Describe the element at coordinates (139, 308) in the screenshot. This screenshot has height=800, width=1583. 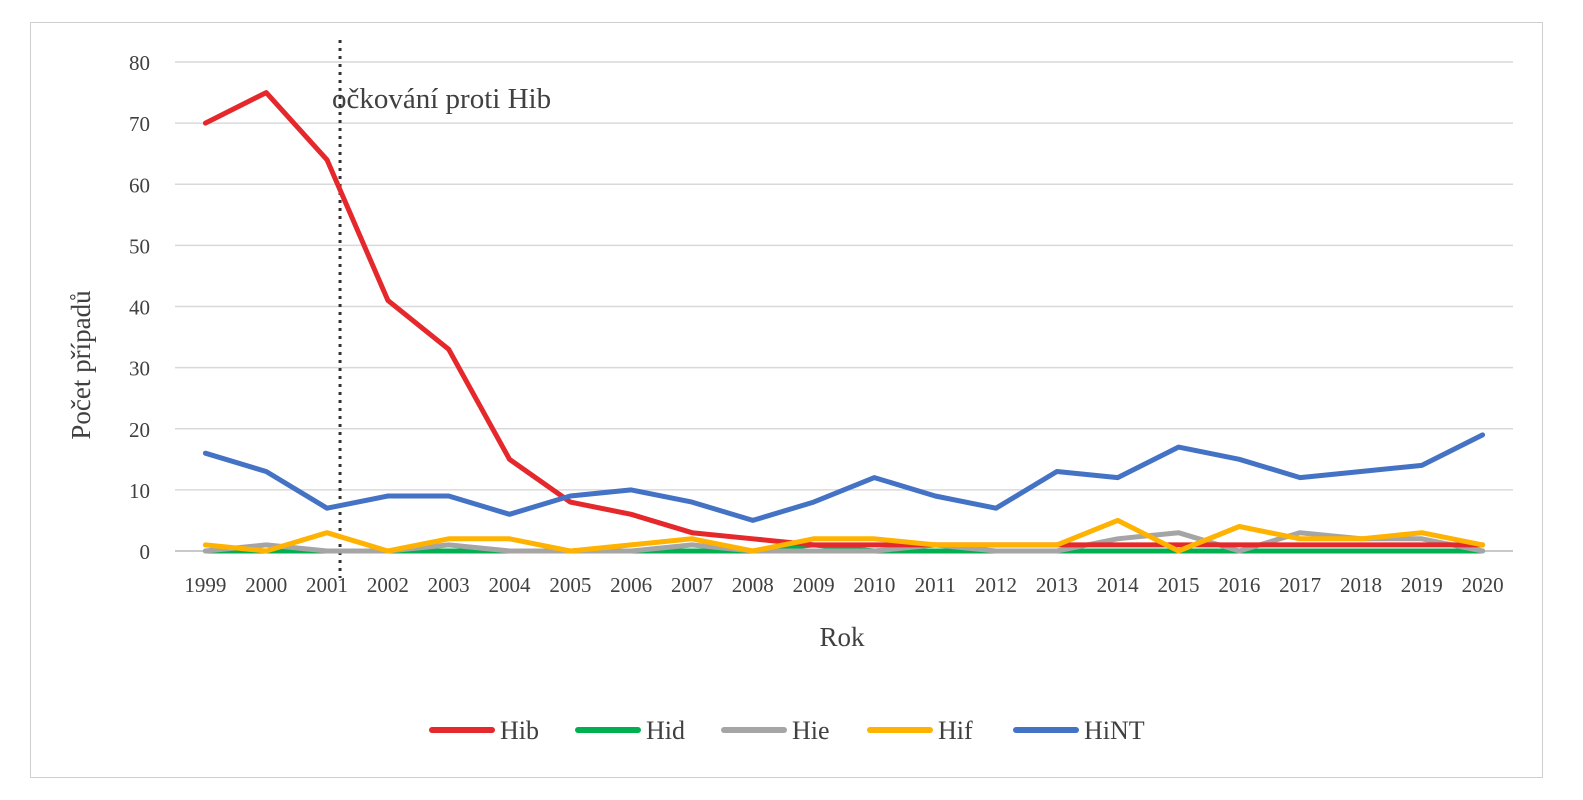
I see `y-tick-label: 40` at that location.